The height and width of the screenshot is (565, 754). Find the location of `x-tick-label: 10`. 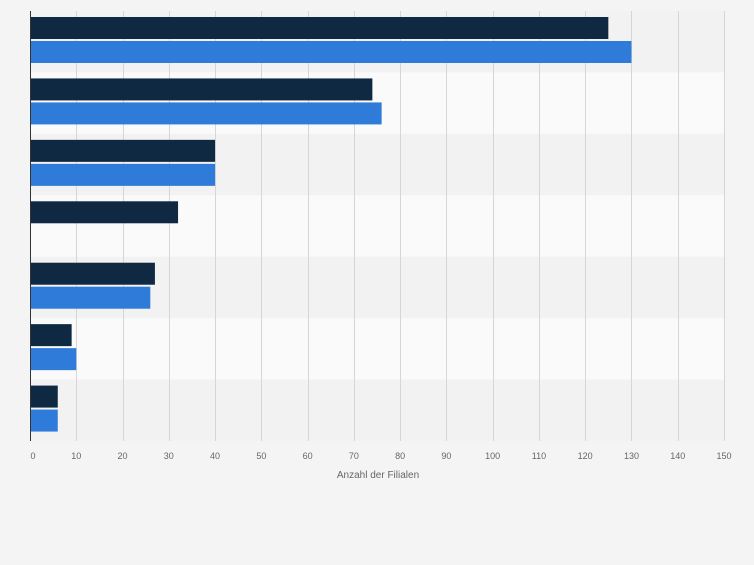

x-tick-label: 10 is located at coordinates (76, 456).